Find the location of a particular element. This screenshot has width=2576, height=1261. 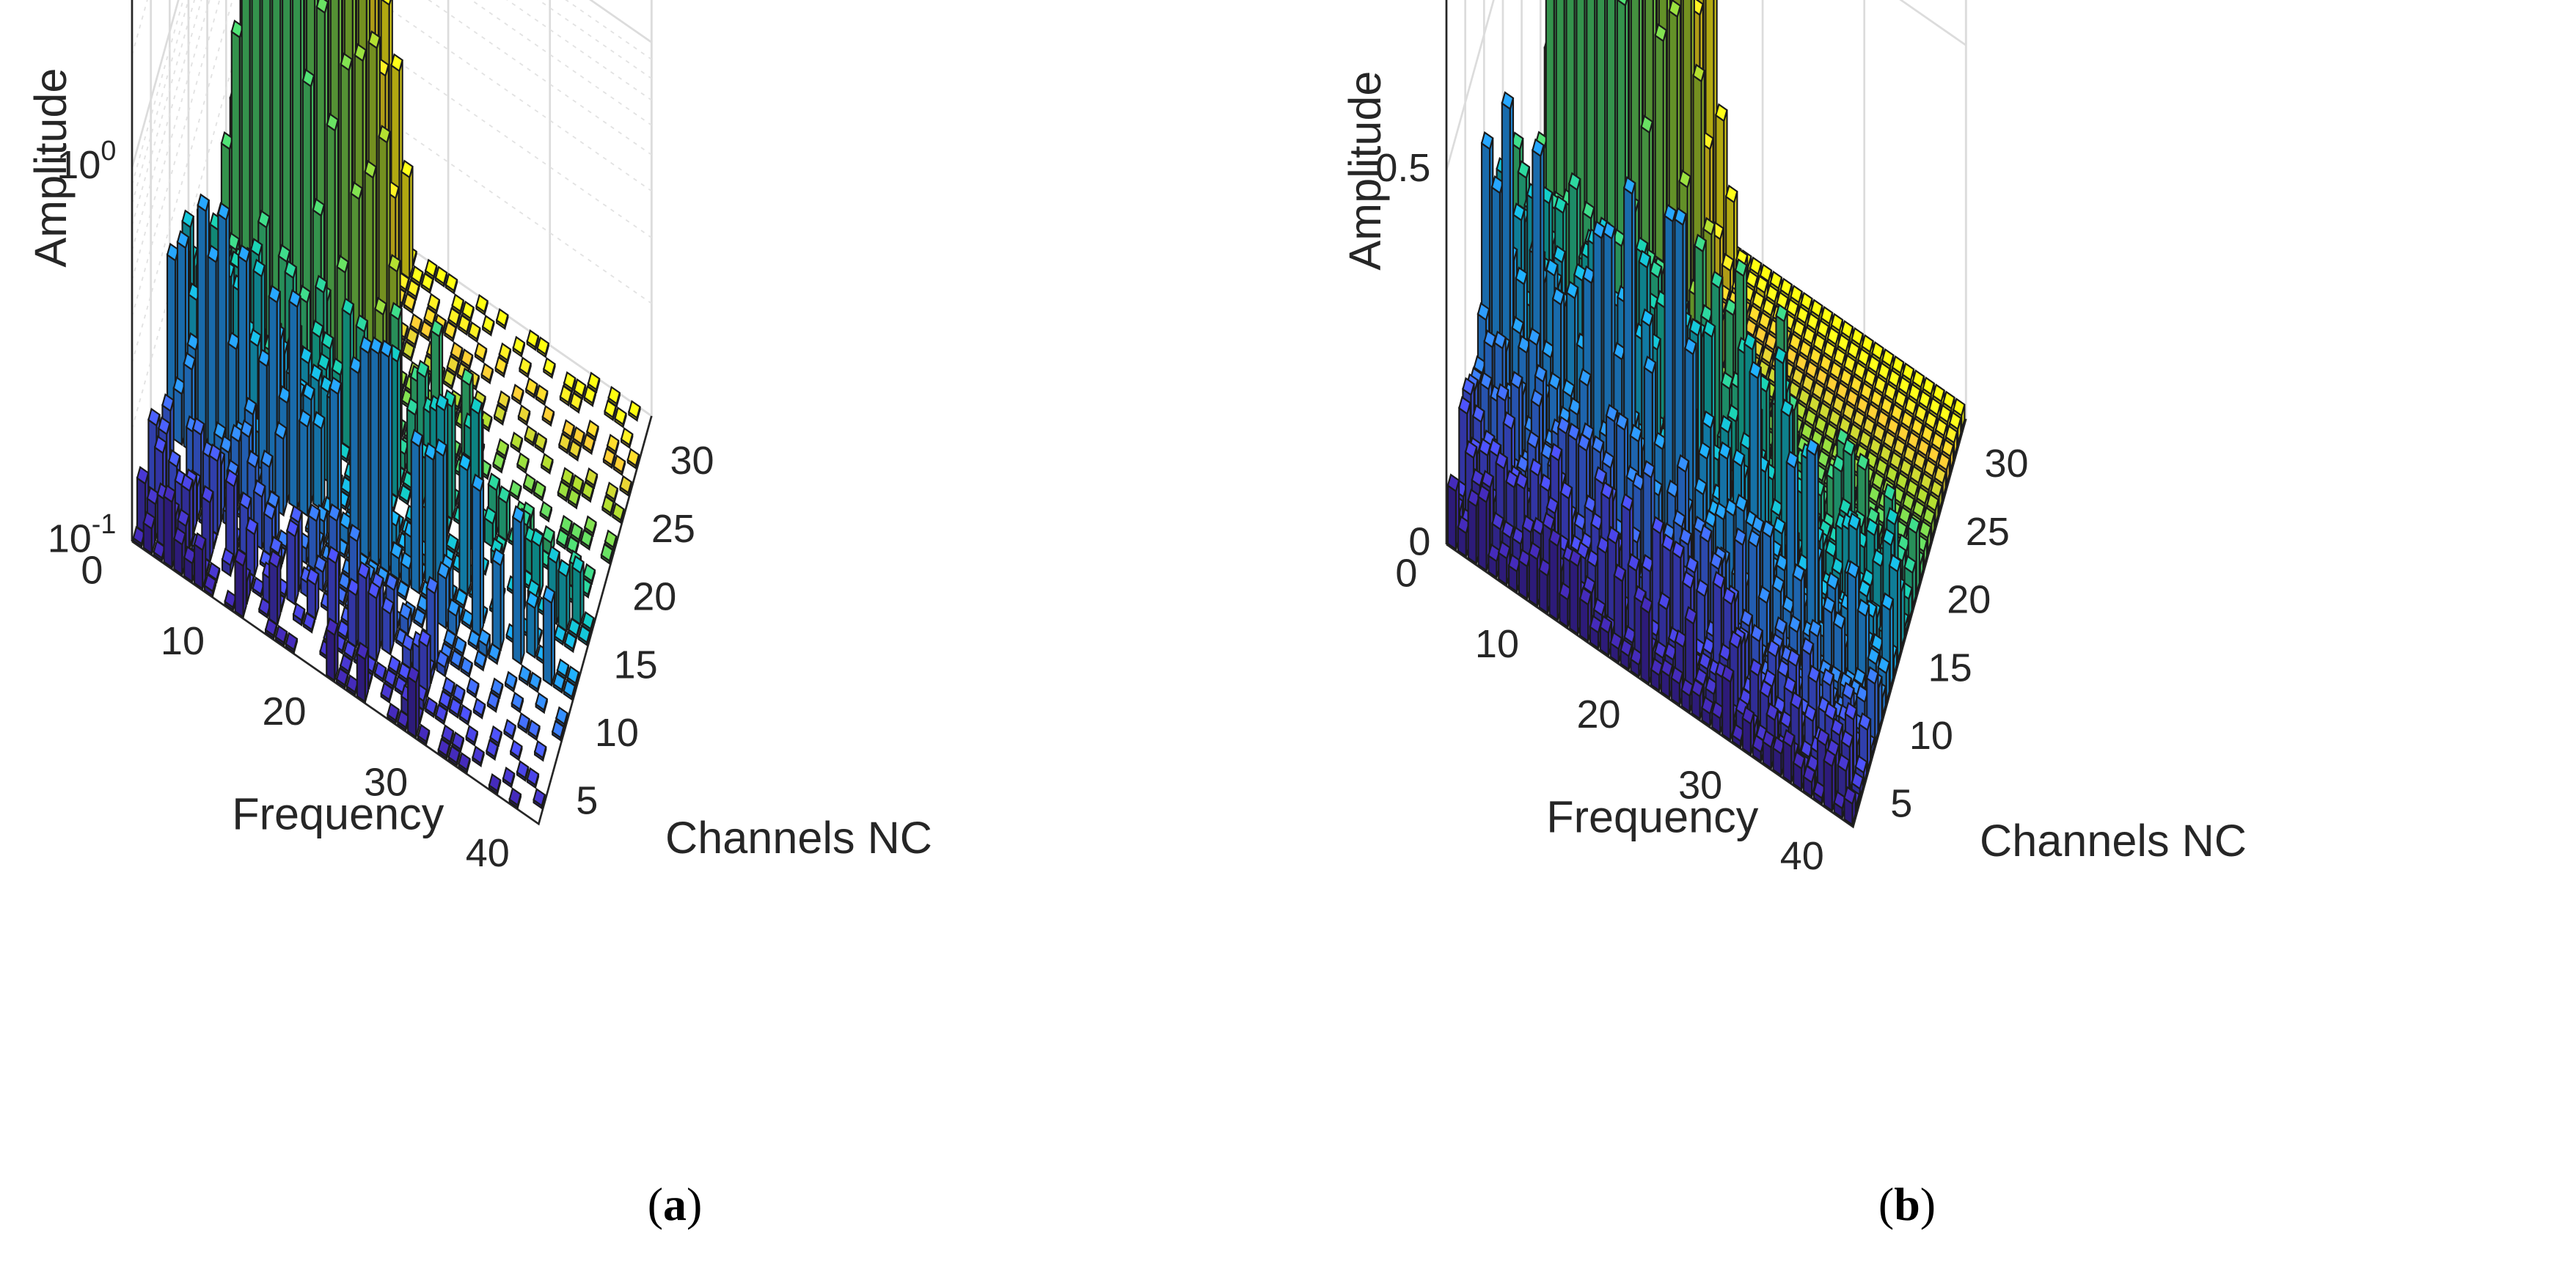

y-axis-label: Frequency is located at coordinates (1652, 816).